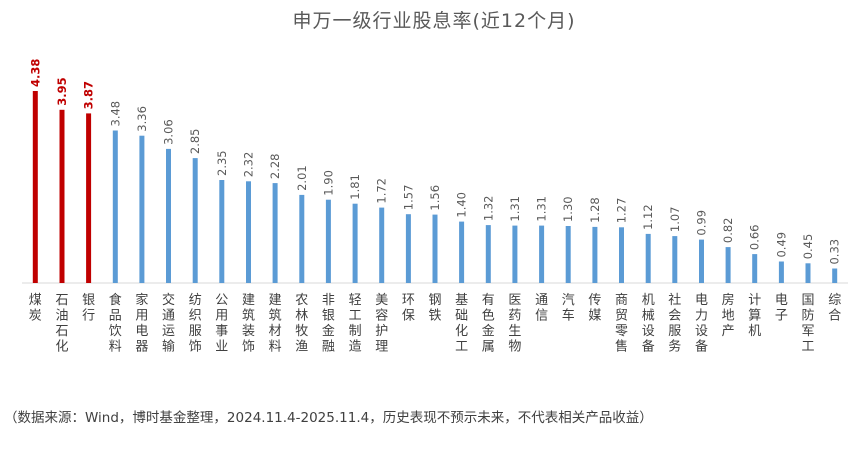  I want to click on bar-value-label: 3.95, so click(62, 91).